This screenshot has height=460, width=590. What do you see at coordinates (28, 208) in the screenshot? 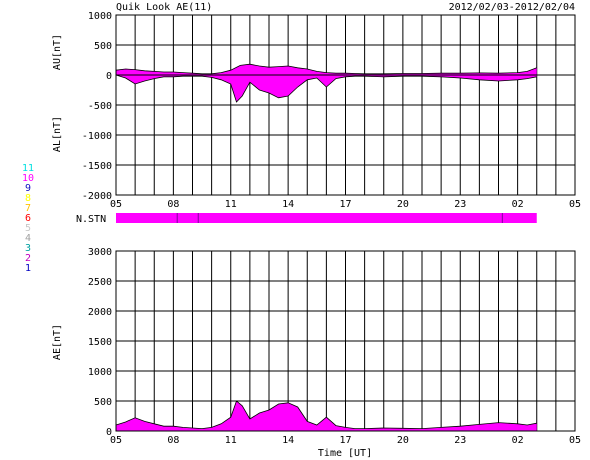
I see `station-legend-item: 7` at bounding box center [28, 208].